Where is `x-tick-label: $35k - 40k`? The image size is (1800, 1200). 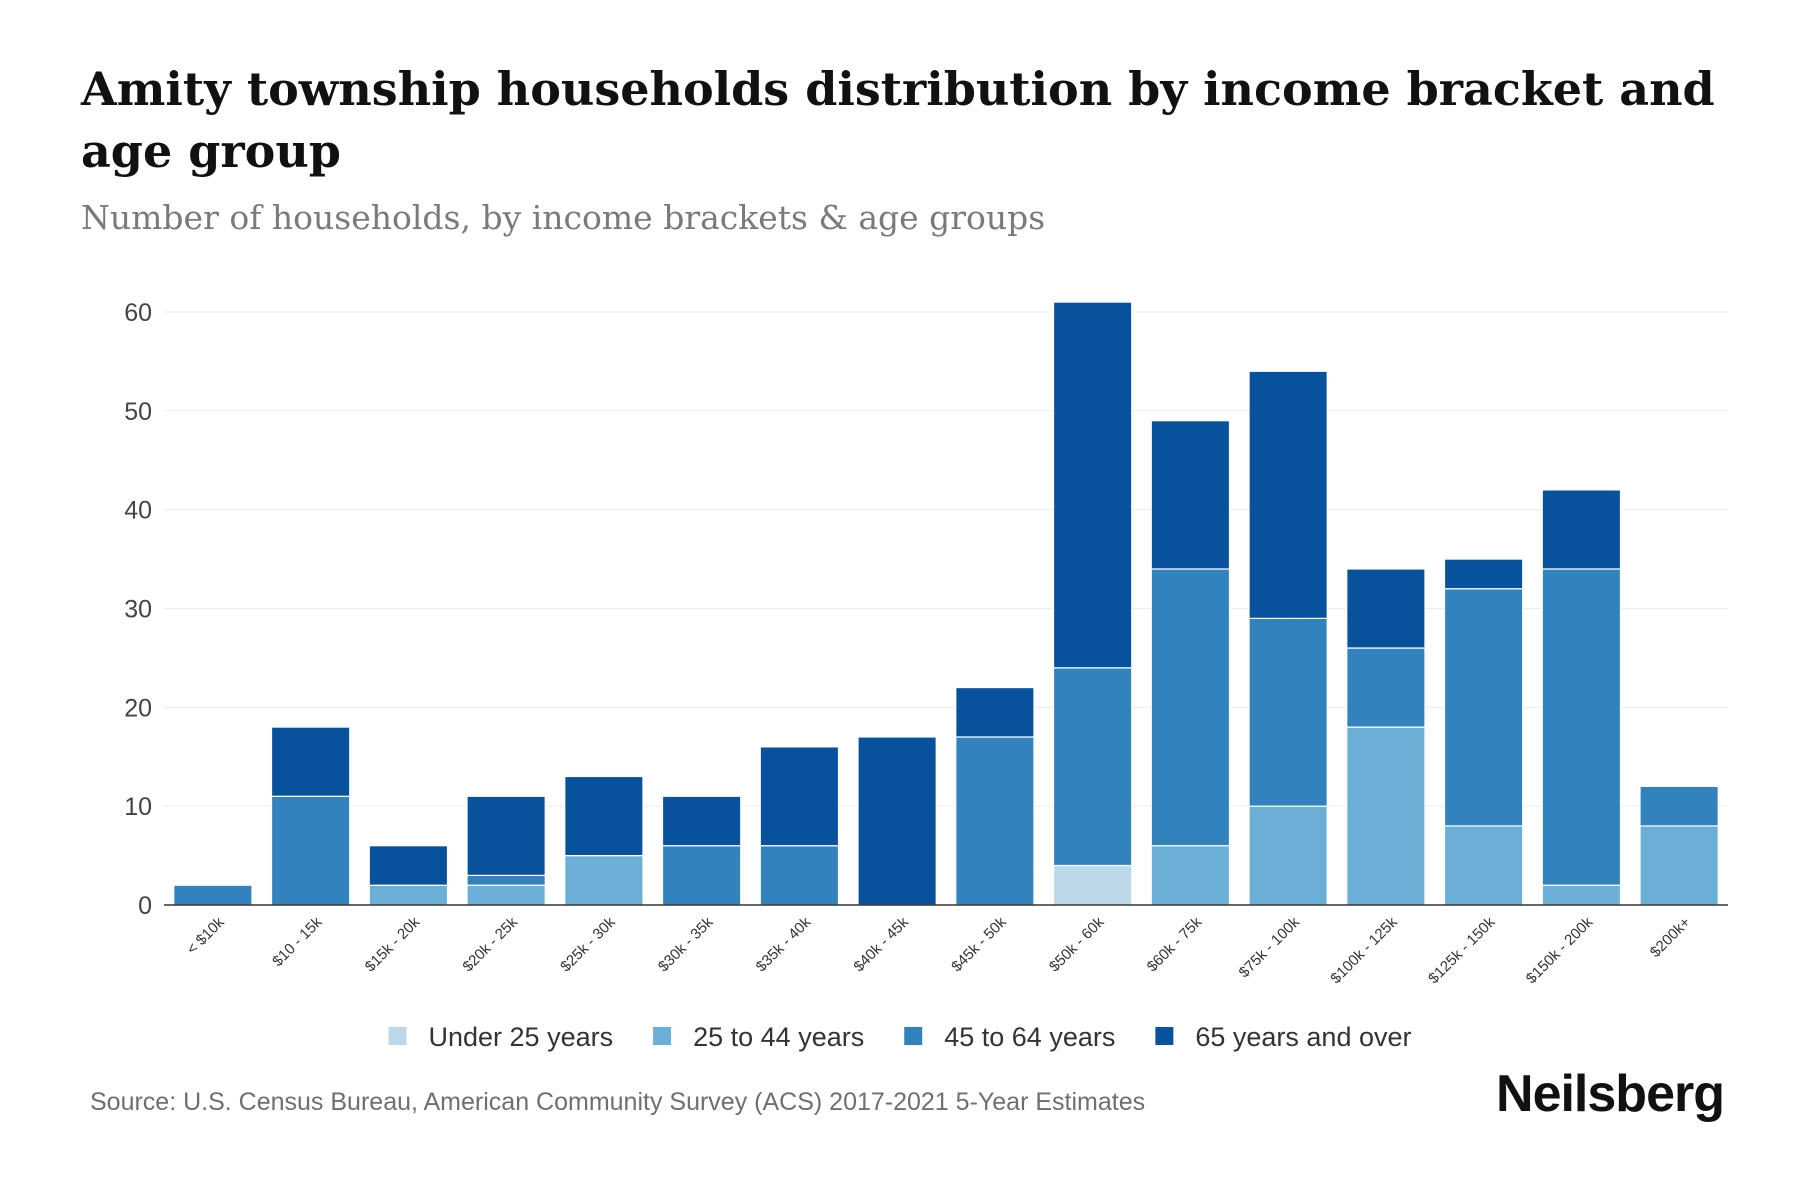
x-tick-label: $35k - 40k is located at coordinates (784, 944).